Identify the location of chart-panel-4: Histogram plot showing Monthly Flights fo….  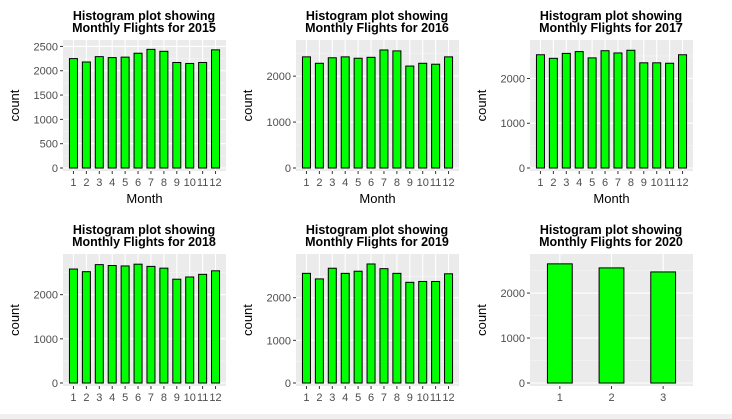
(116, 313).